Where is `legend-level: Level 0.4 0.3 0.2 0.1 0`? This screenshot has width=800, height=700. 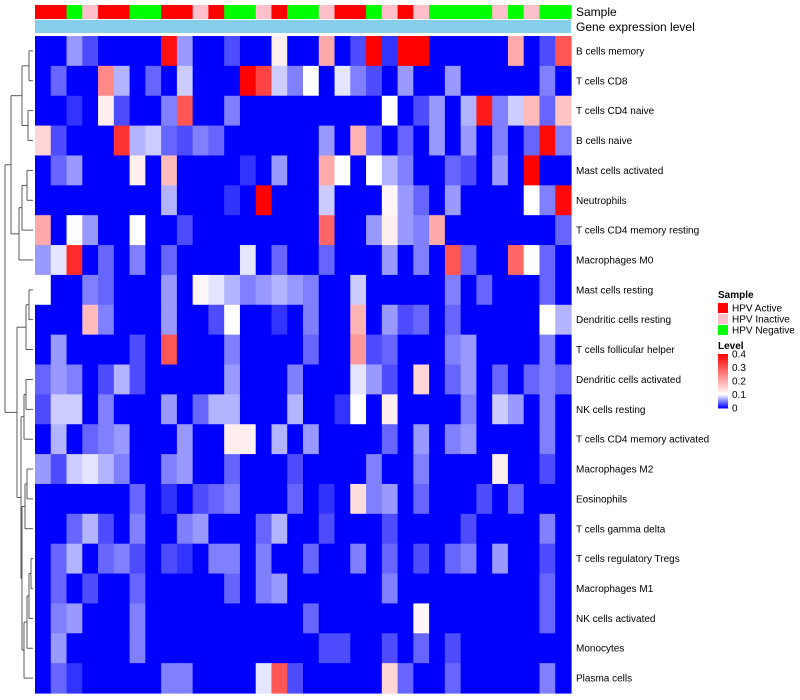 legend-level: Level 0.4 0.3 0.2 0.1 0 is located at coordinates (732, 378).